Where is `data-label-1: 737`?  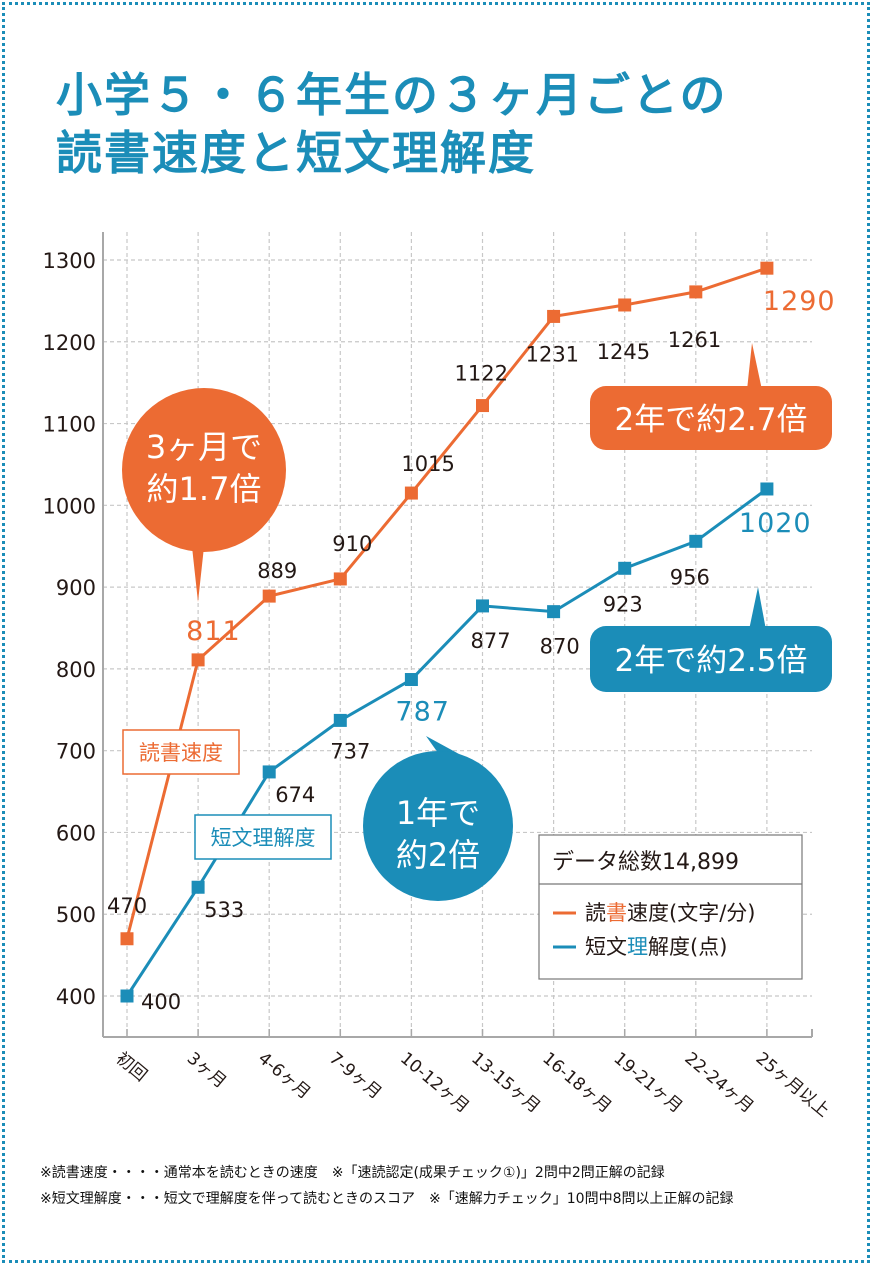
data-label-1: 737 is located at coordinates (350, 751).